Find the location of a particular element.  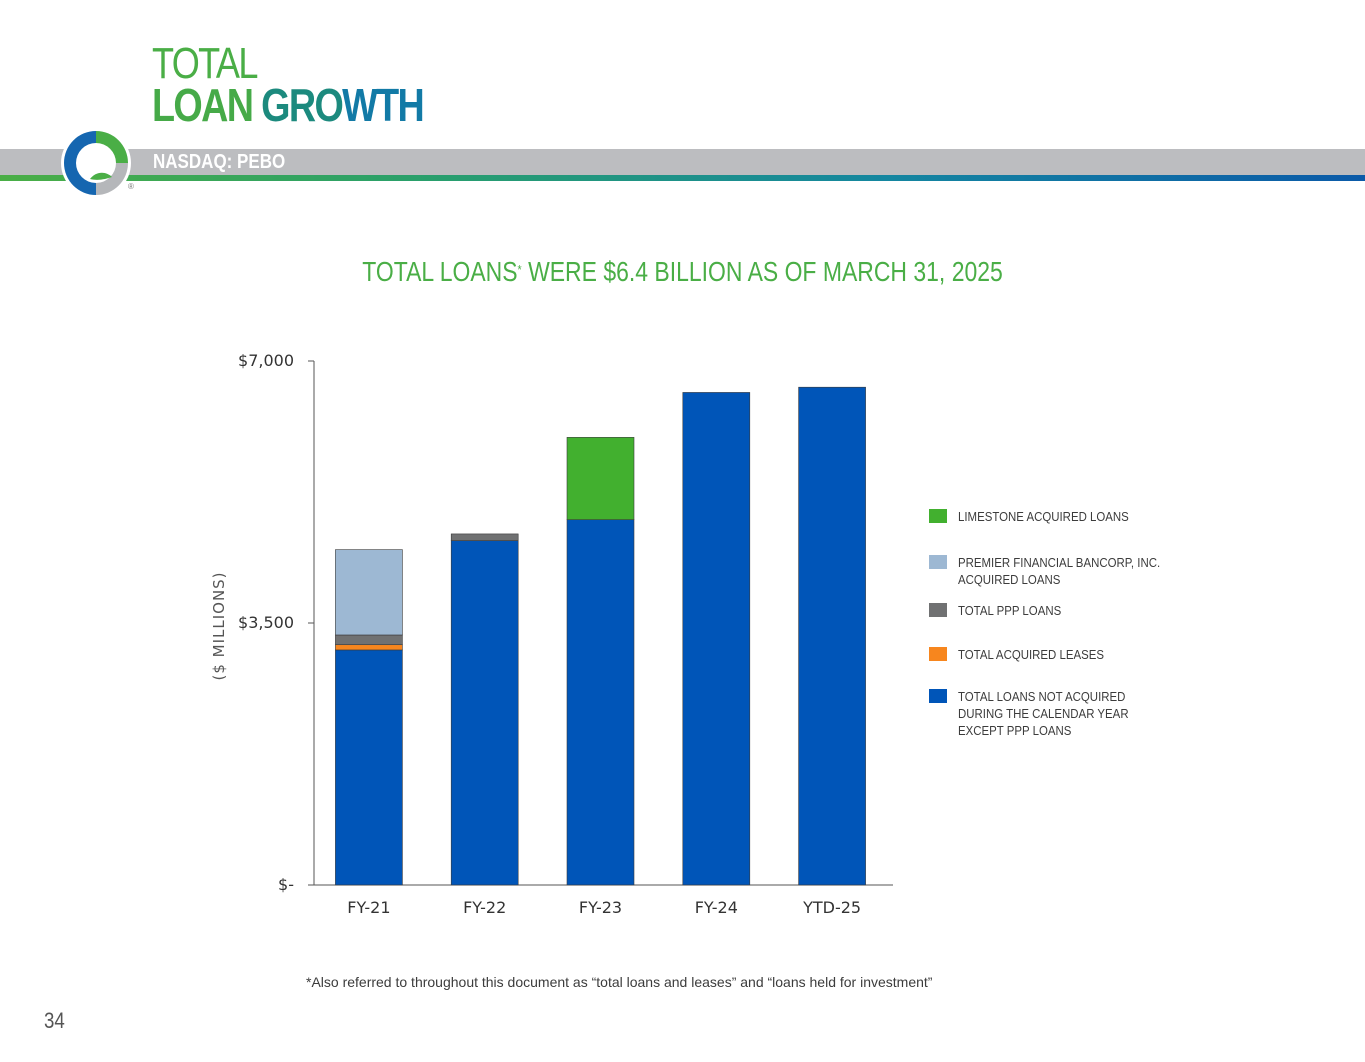

company-logo-icon: ® is located at coordinates (97, 163).